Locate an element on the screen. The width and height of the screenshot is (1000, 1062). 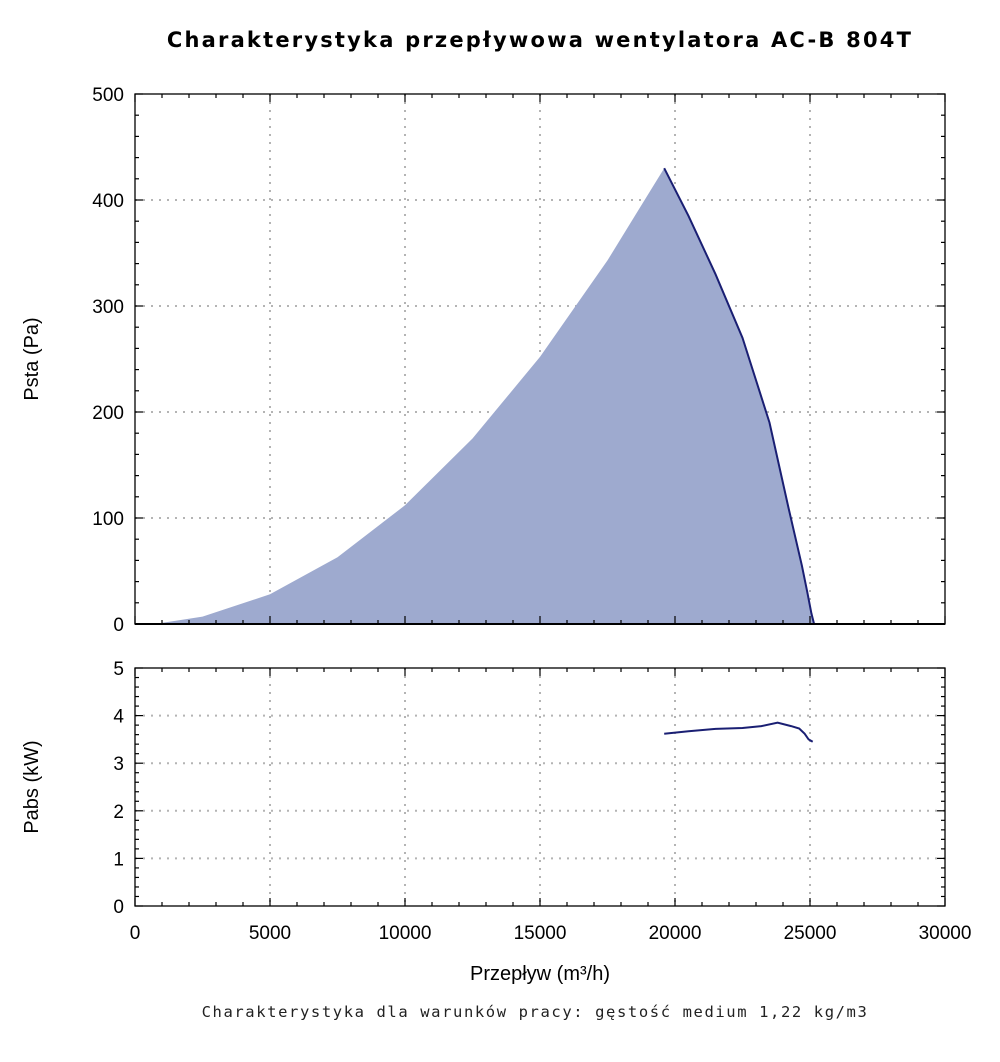
pressure-y-axis-label: Psta (Pa) is located at coordinates (32, 358).